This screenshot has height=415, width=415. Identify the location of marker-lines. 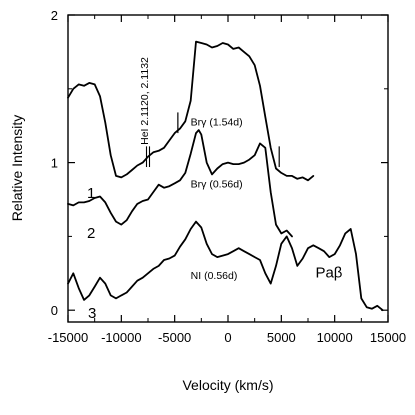
(212, 140).